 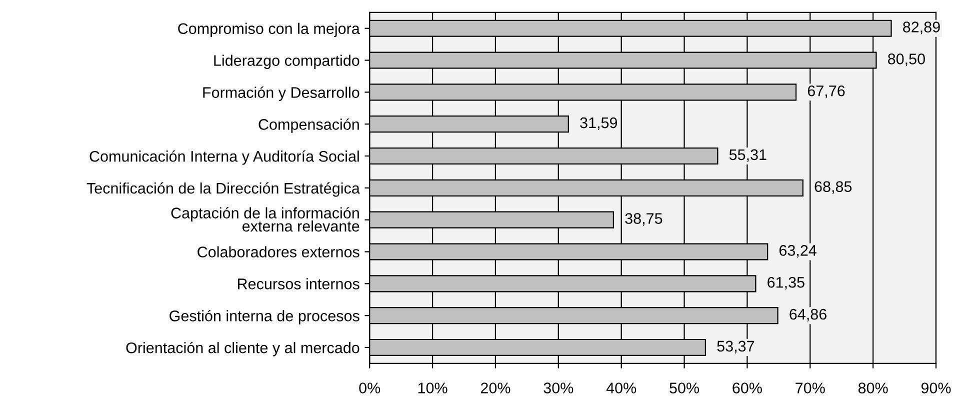 I want to click on x-tick-label: 90%, so click(x=936, y=388).